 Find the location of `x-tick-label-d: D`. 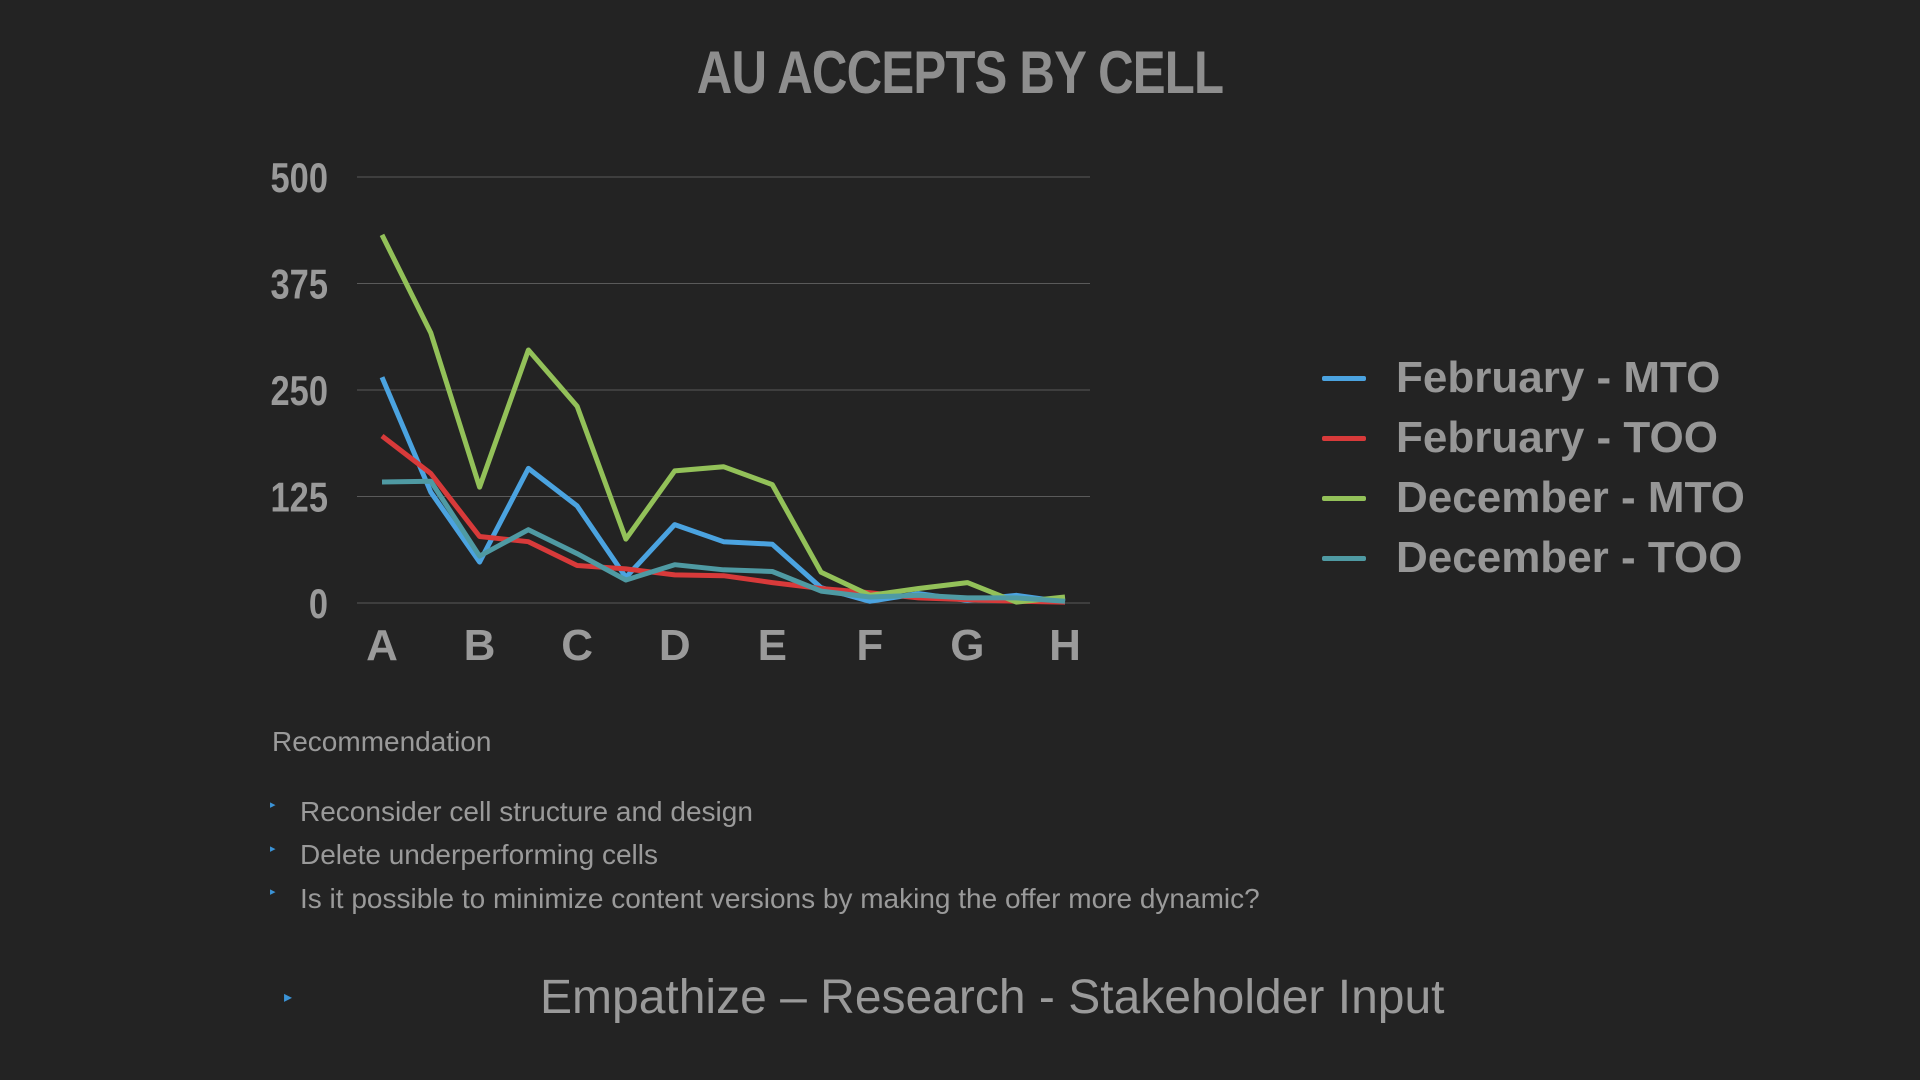

x-tick-label-d: D is located at coordinates (675, 645).